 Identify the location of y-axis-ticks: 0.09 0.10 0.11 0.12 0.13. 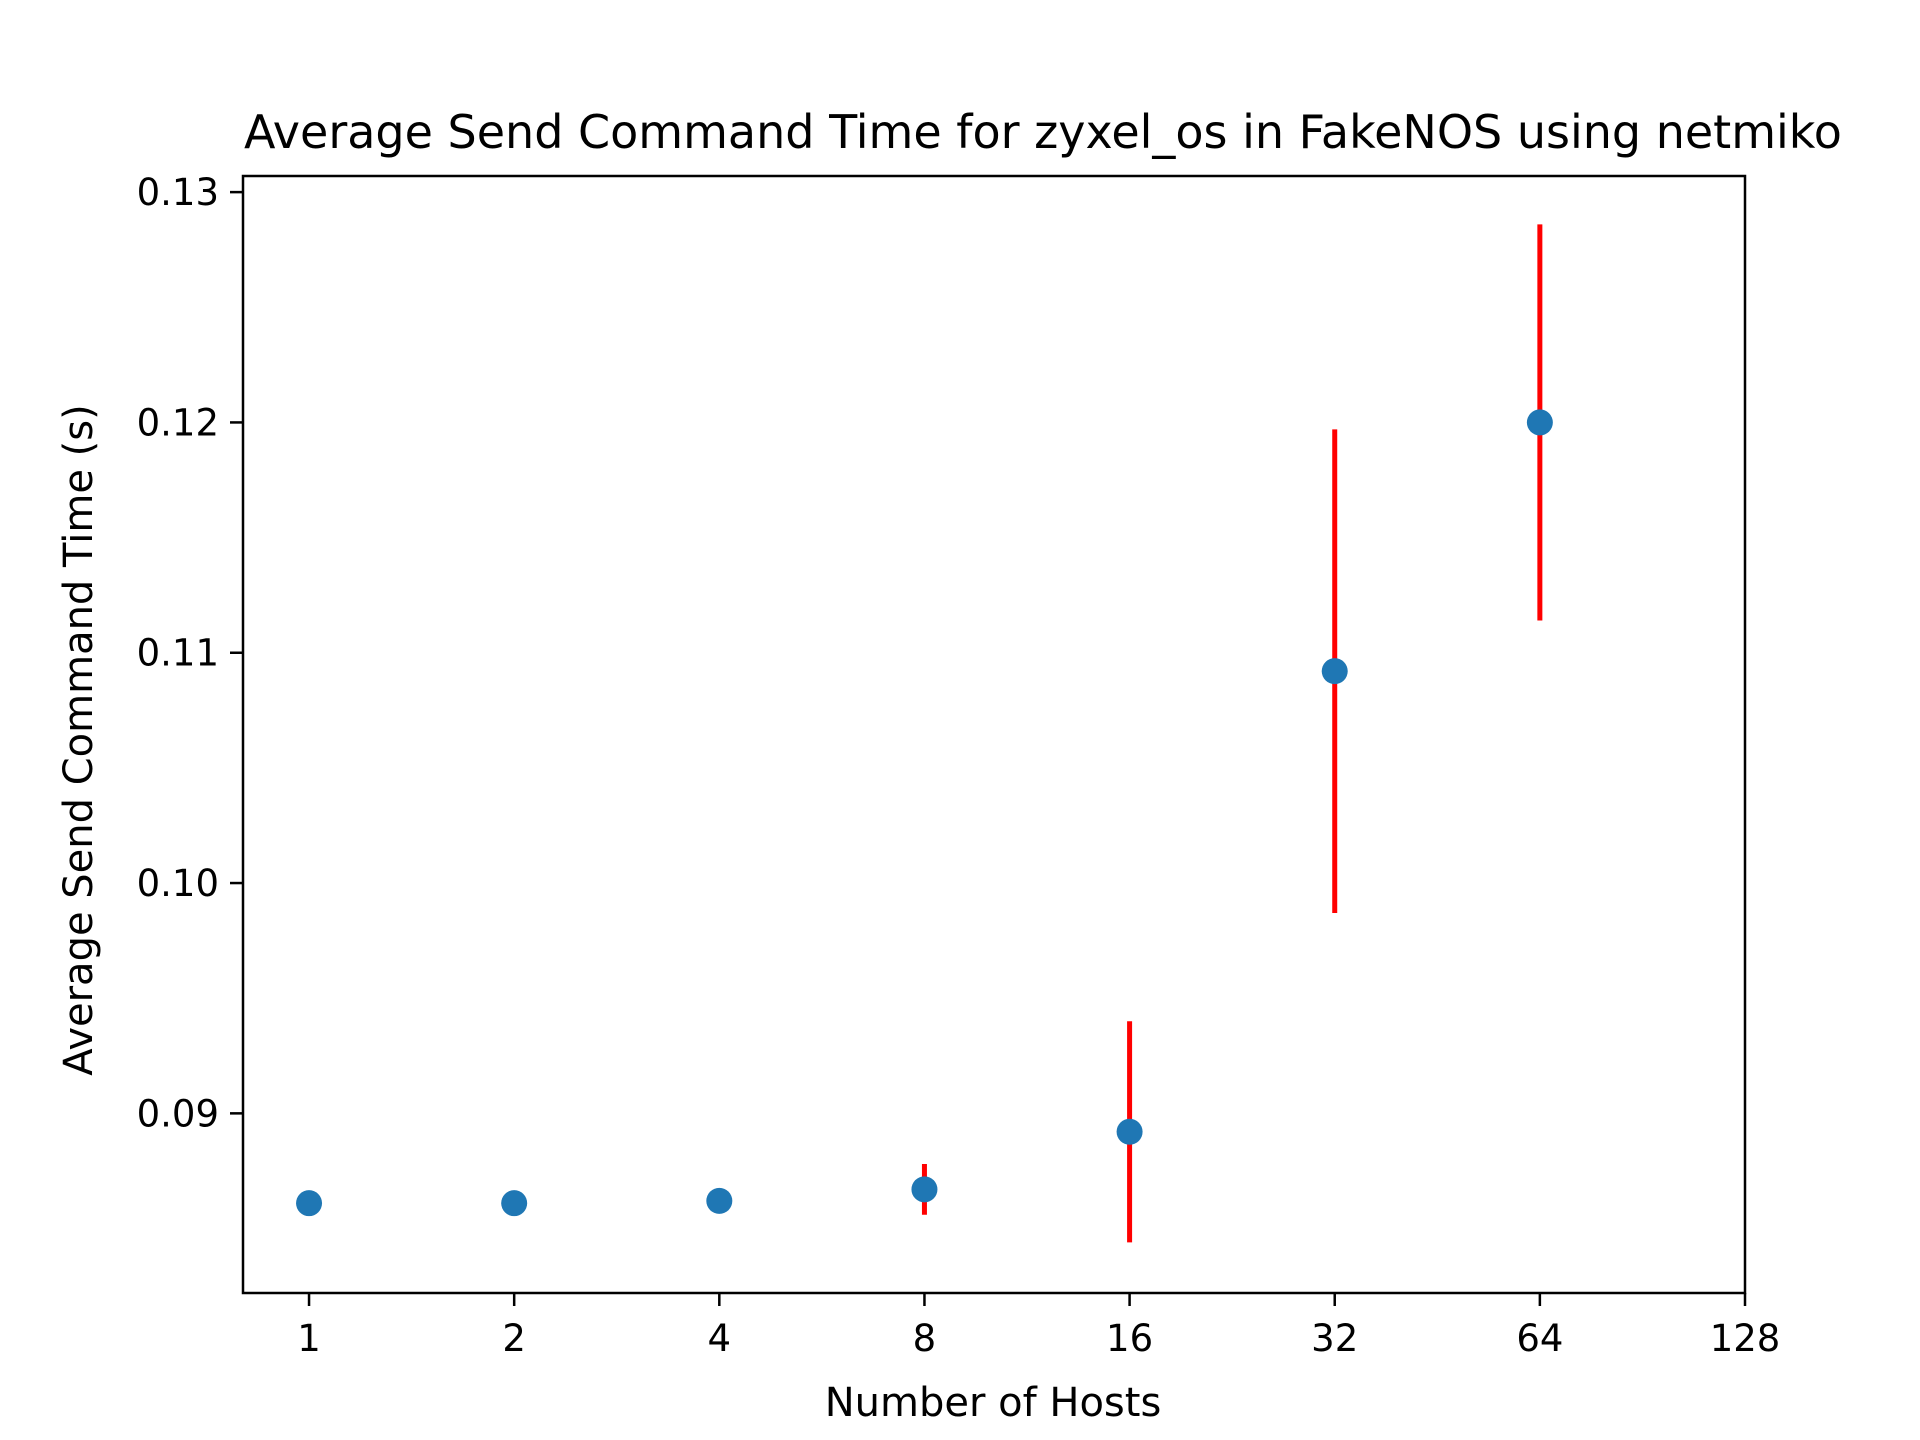
(190, 653).